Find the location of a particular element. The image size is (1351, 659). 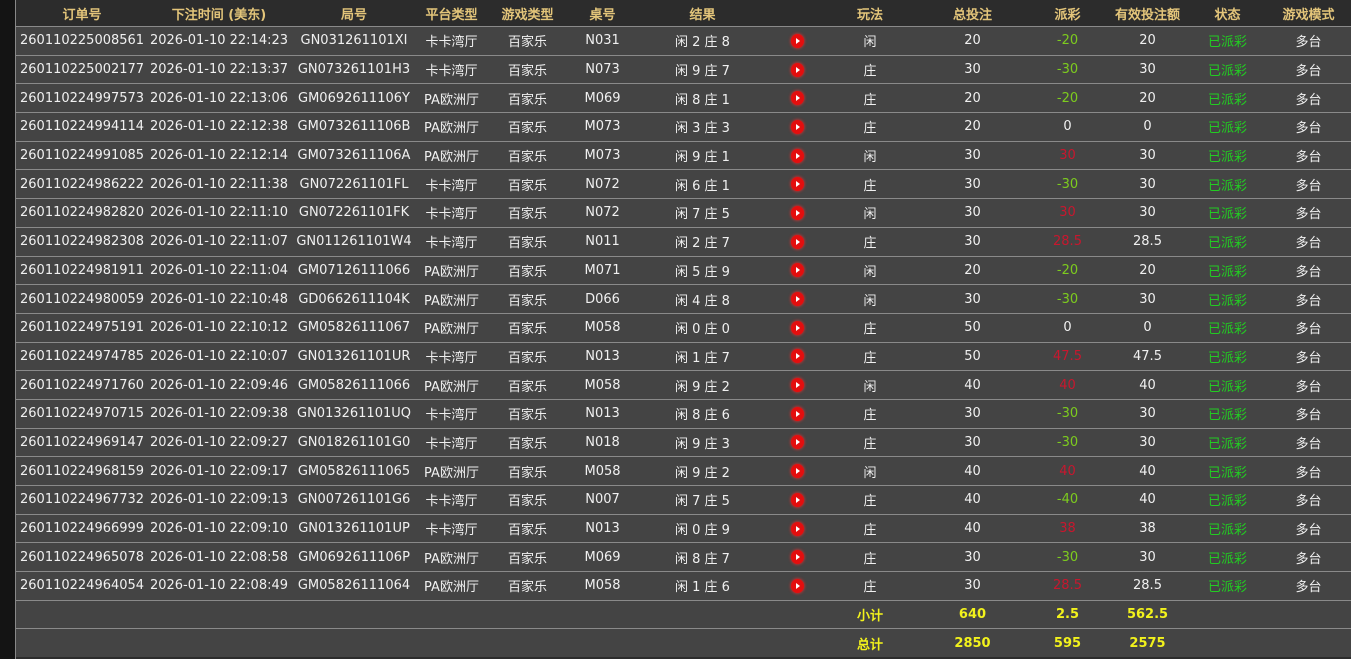

valid-bet-cell: 0 is located at coordinates (1147, 127).